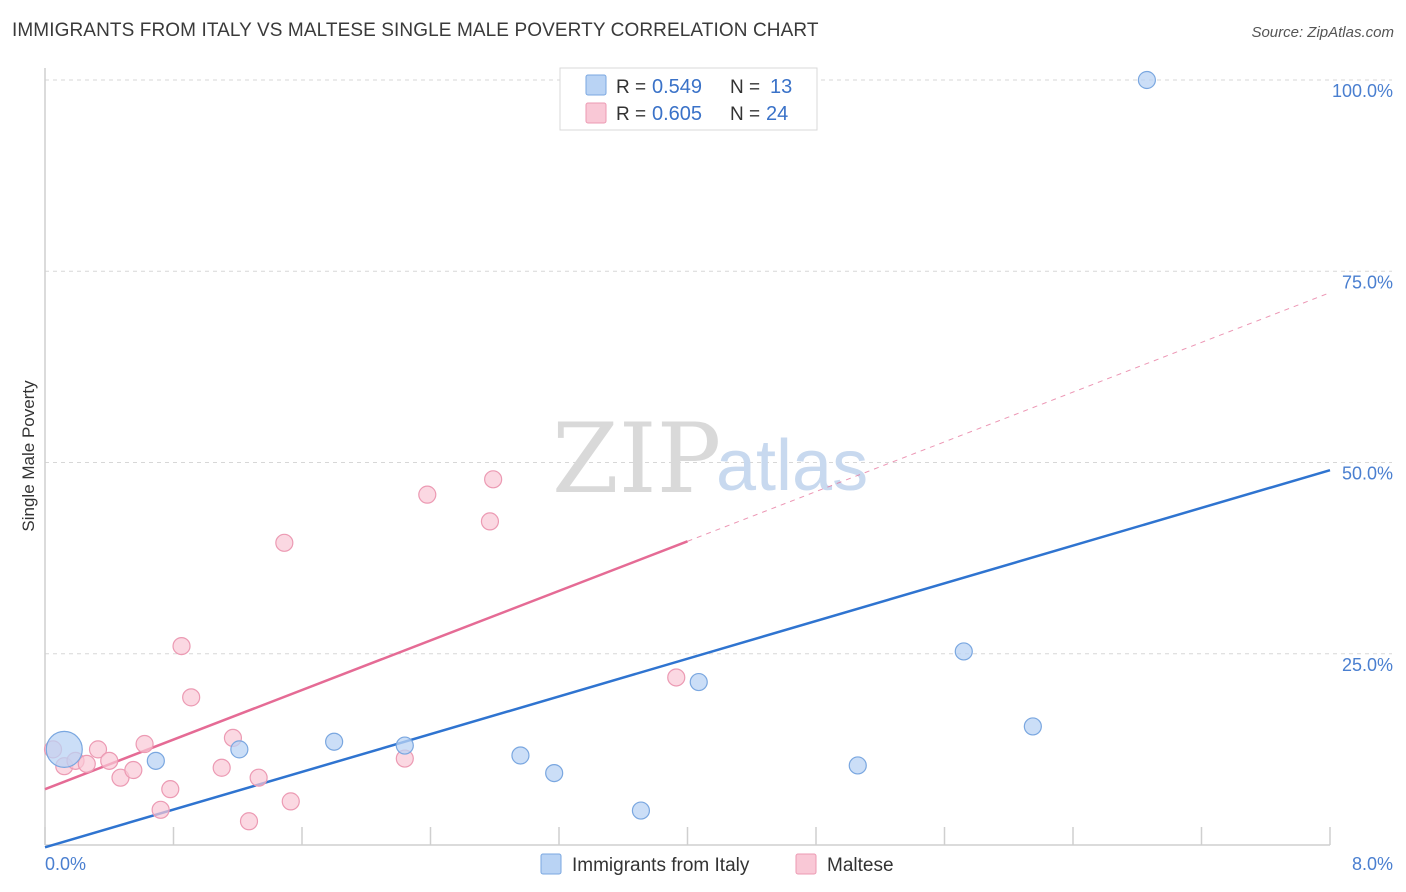 The width and height of the screenshot is (1406, 892). Describe the element at coordinates (596, 113) in the screenshot. I see `legend-swatch-pink` at that location.